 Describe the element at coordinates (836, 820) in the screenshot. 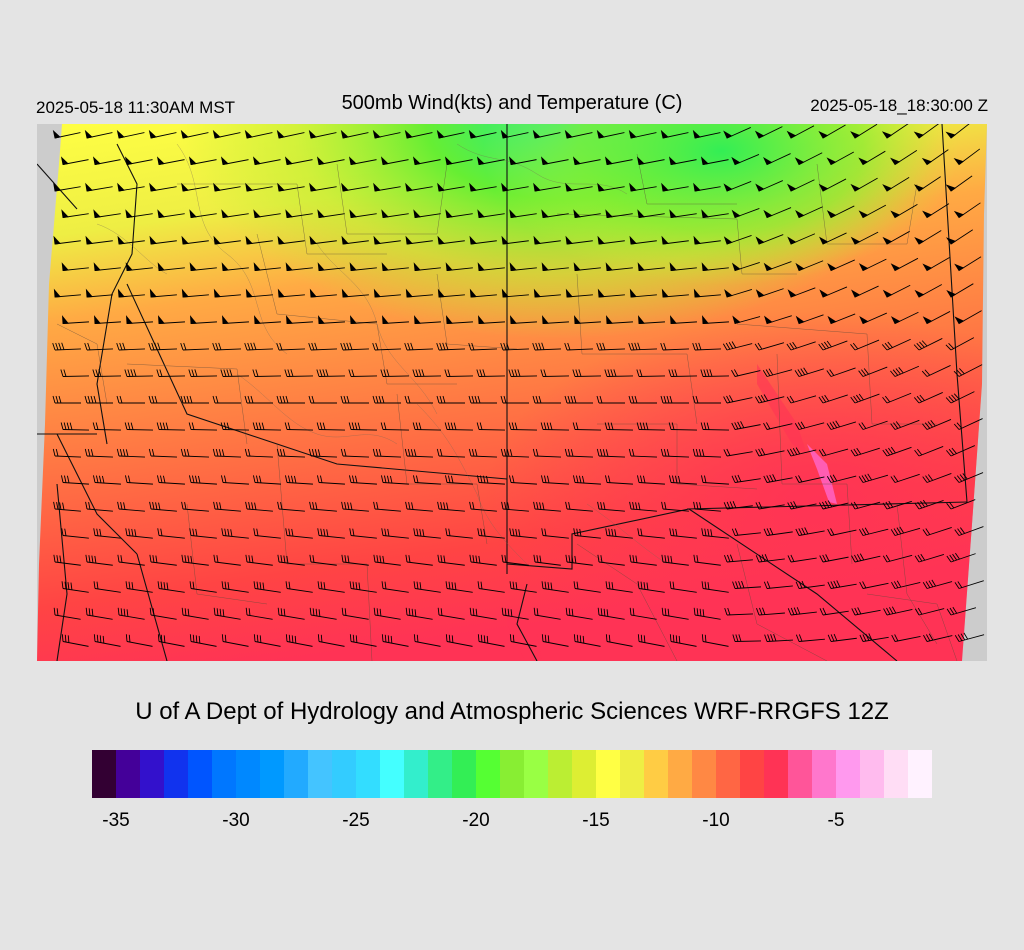

I see `colorbar-tick-label: -5` at that location.